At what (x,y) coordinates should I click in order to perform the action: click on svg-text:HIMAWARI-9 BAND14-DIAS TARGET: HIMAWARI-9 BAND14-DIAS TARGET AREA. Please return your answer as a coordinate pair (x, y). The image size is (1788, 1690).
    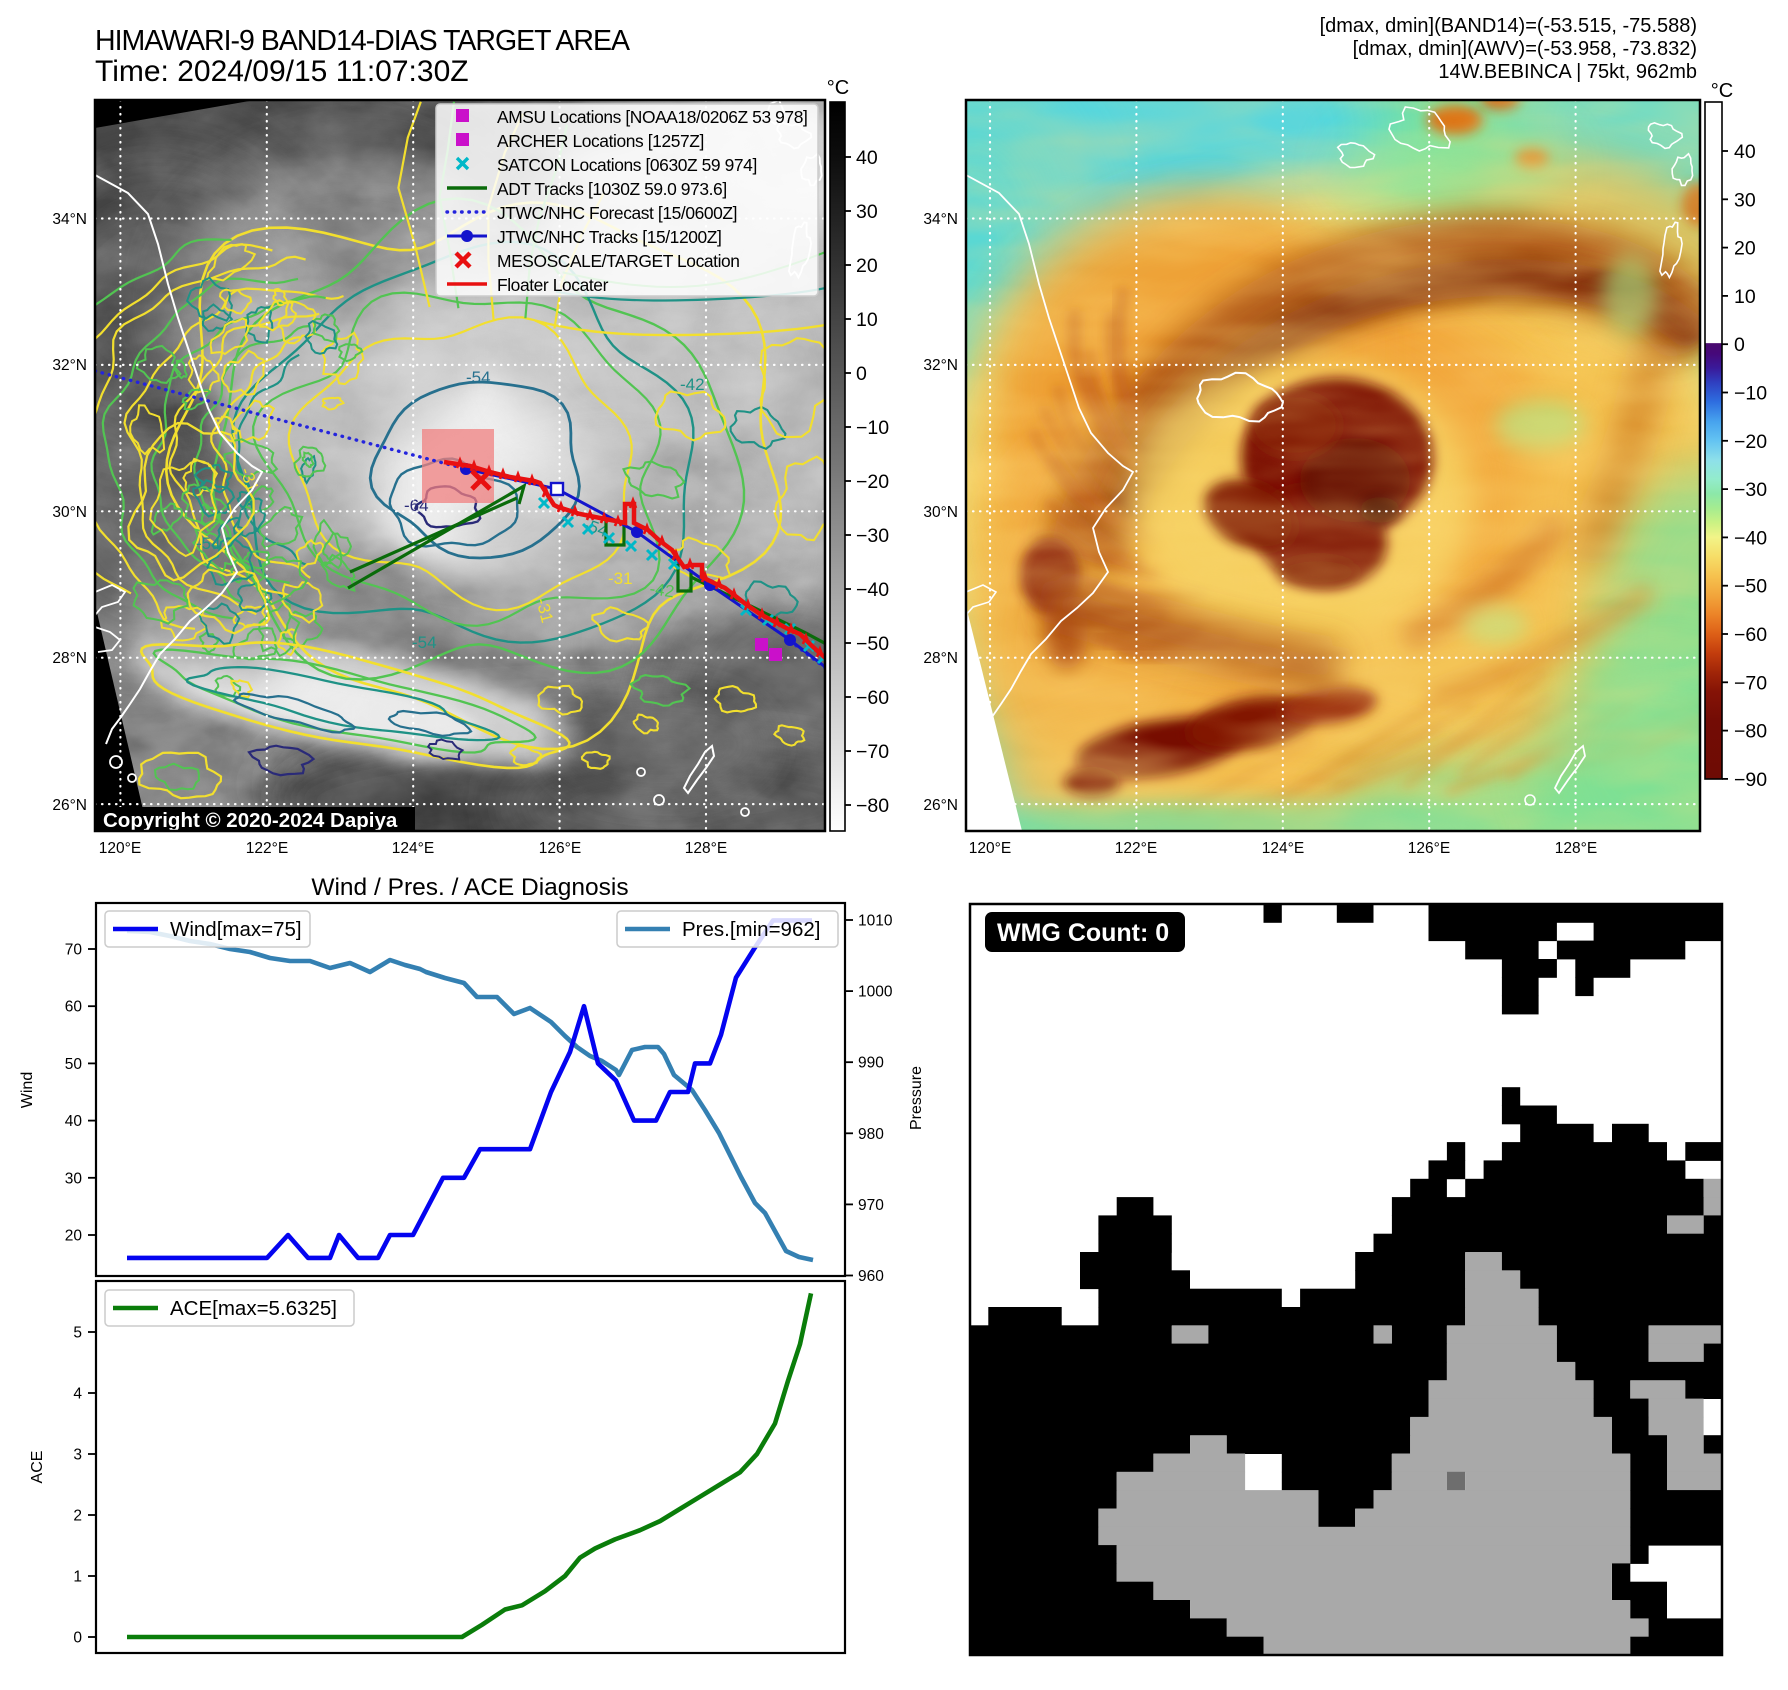
    Looking at the image, I should click on (362, 41).